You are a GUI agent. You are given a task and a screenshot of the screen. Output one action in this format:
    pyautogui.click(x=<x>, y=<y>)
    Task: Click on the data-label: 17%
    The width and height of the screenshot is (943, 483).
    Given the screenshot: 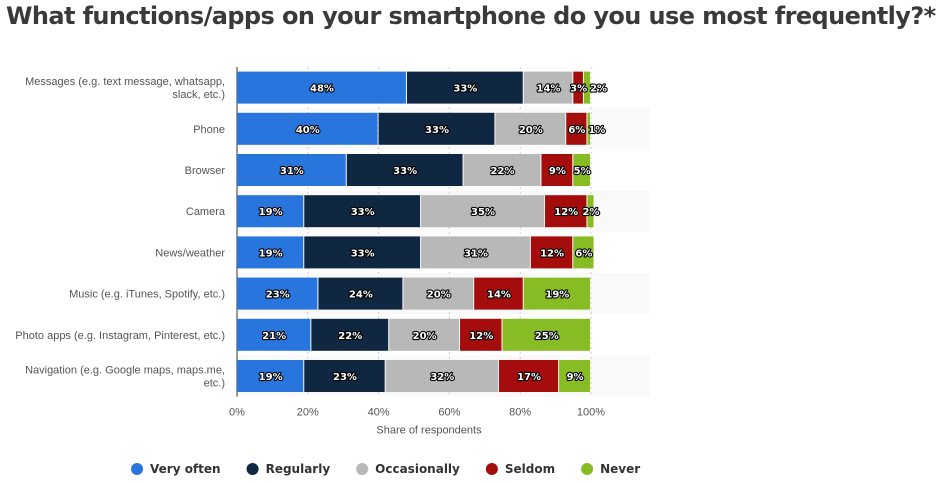 What is the action you would take?
    pyautogui.click(x=529, y=377)
    